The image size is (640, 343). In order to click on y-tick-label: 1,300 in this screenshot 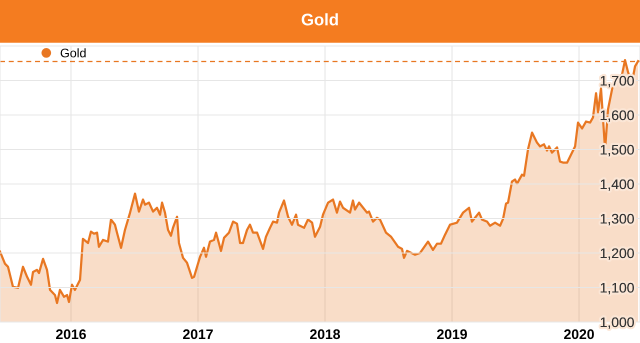, I will do `click(617, 220)`.